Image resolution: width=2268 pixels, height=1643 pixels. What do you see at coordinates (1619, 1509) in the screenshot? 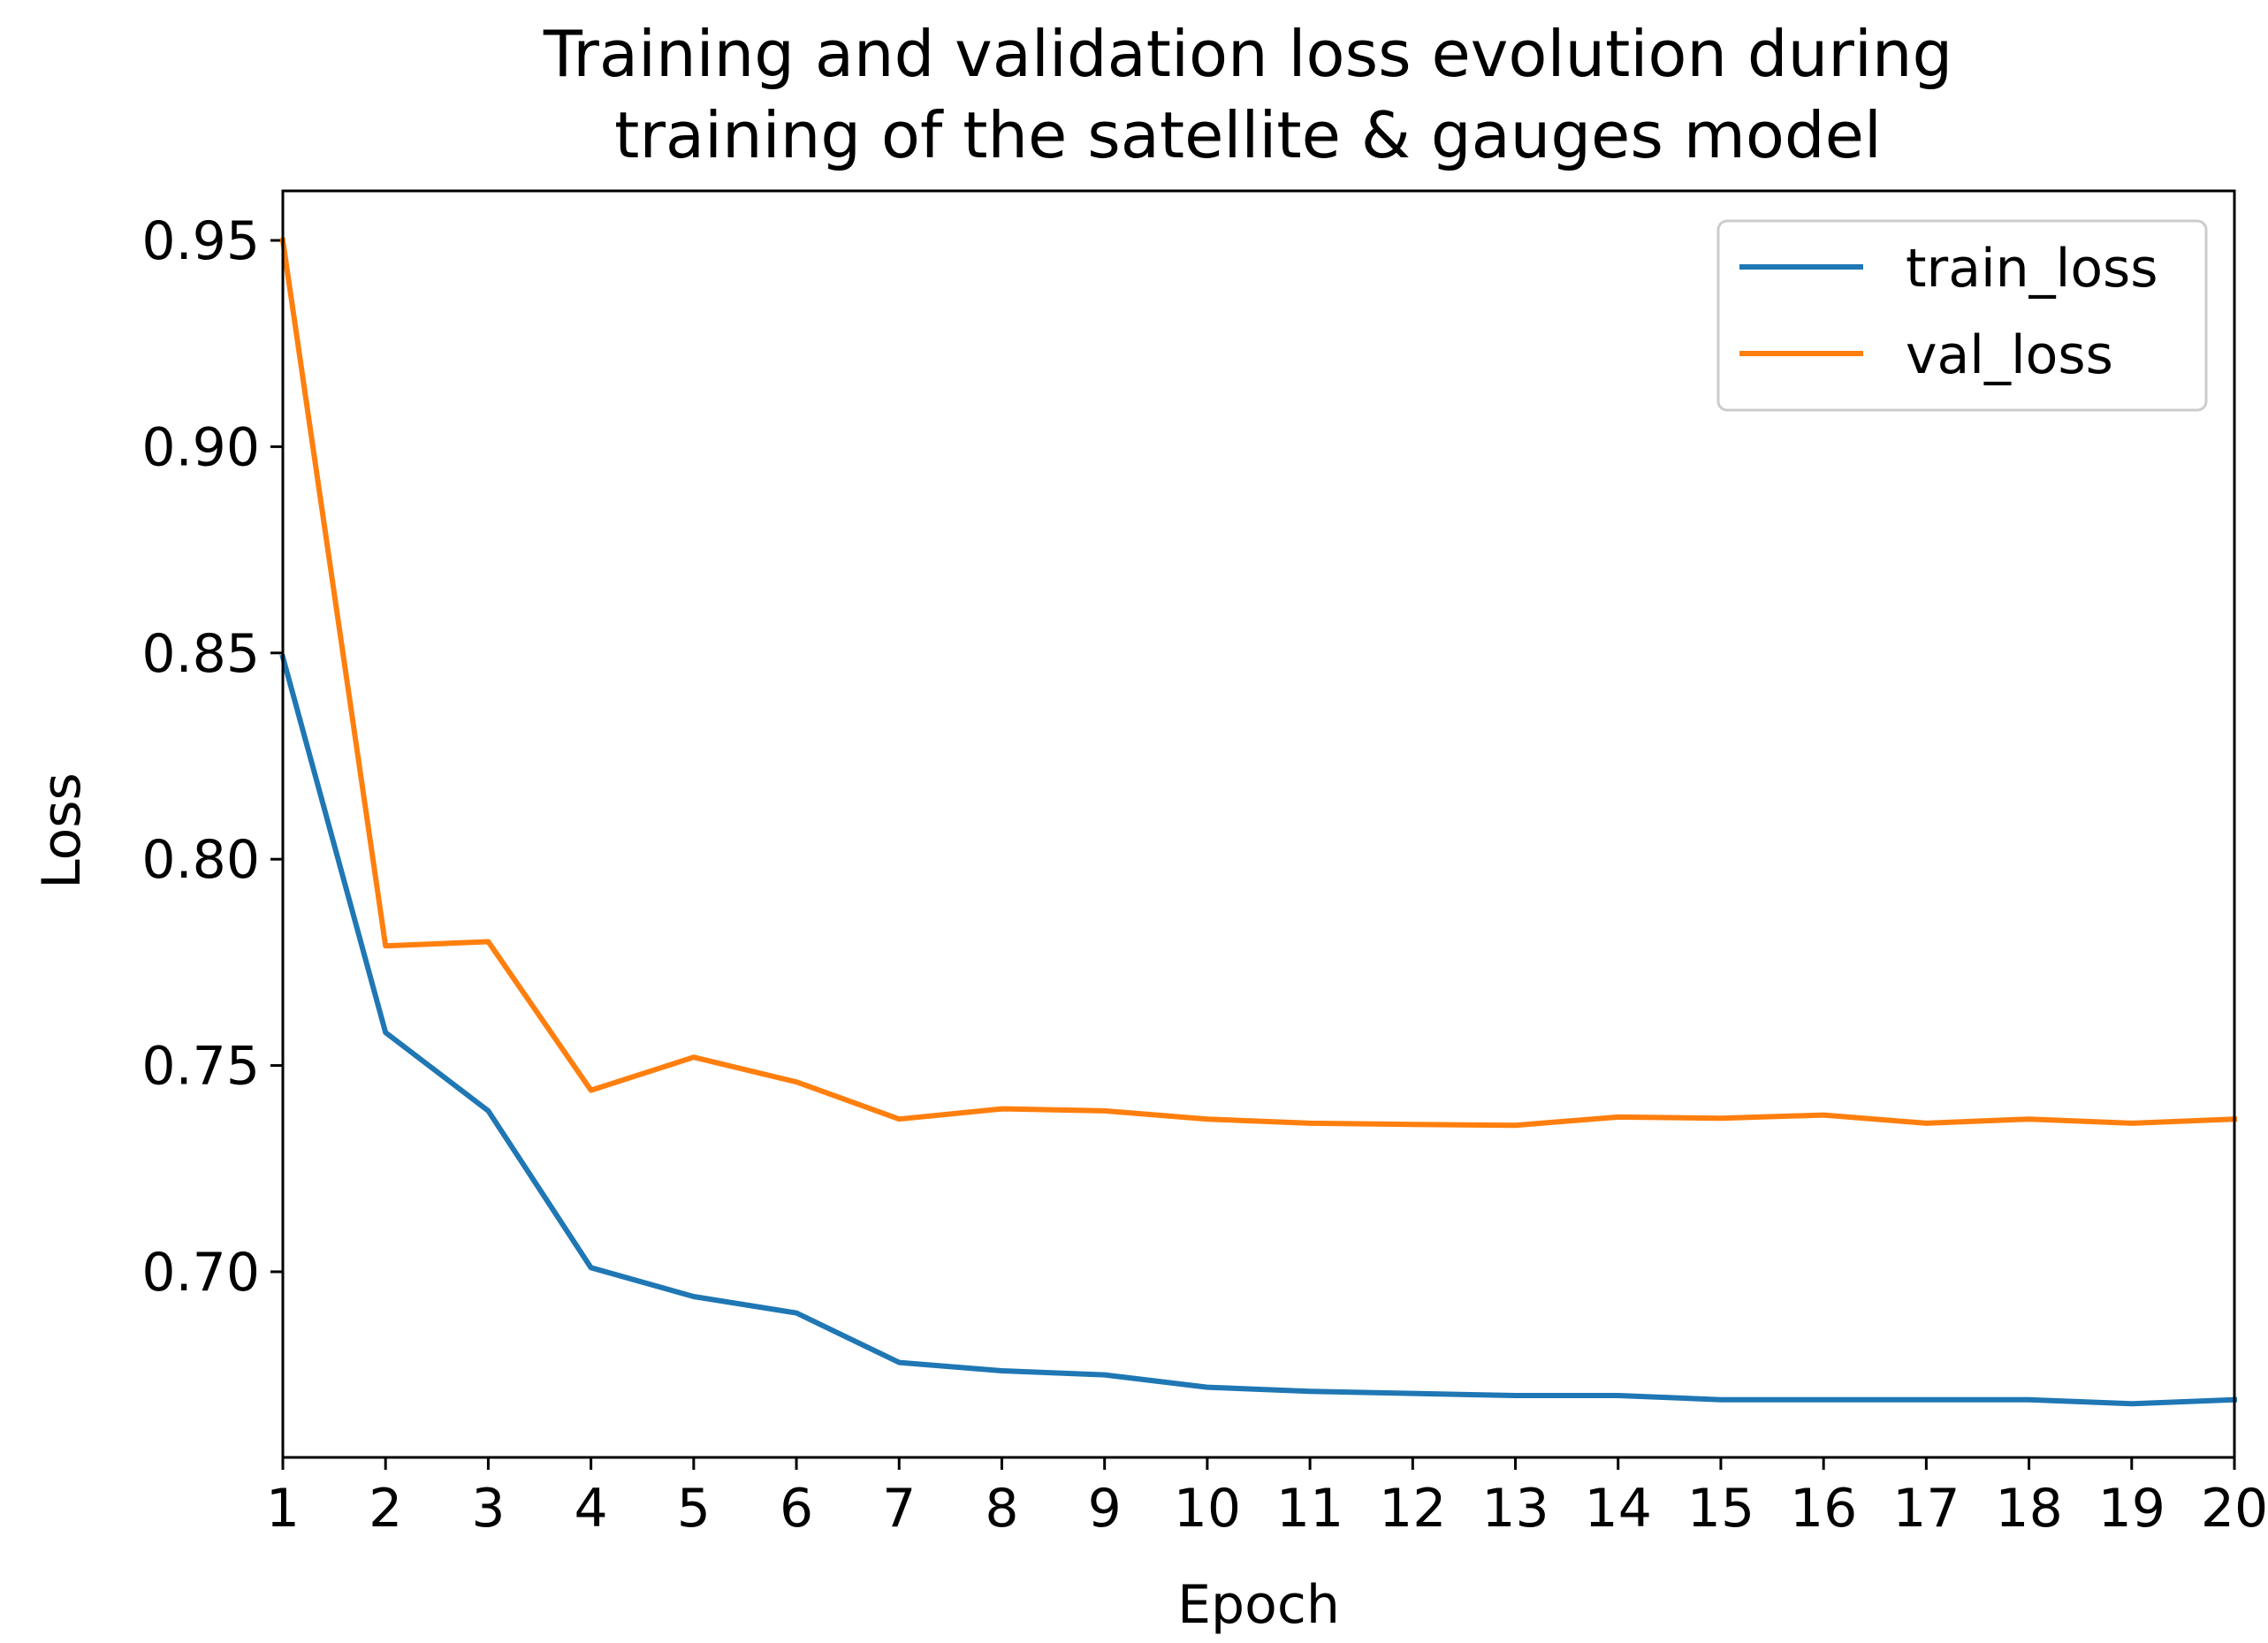
I see `x-tick-label: 14` at bounding box center [1619, 1509].